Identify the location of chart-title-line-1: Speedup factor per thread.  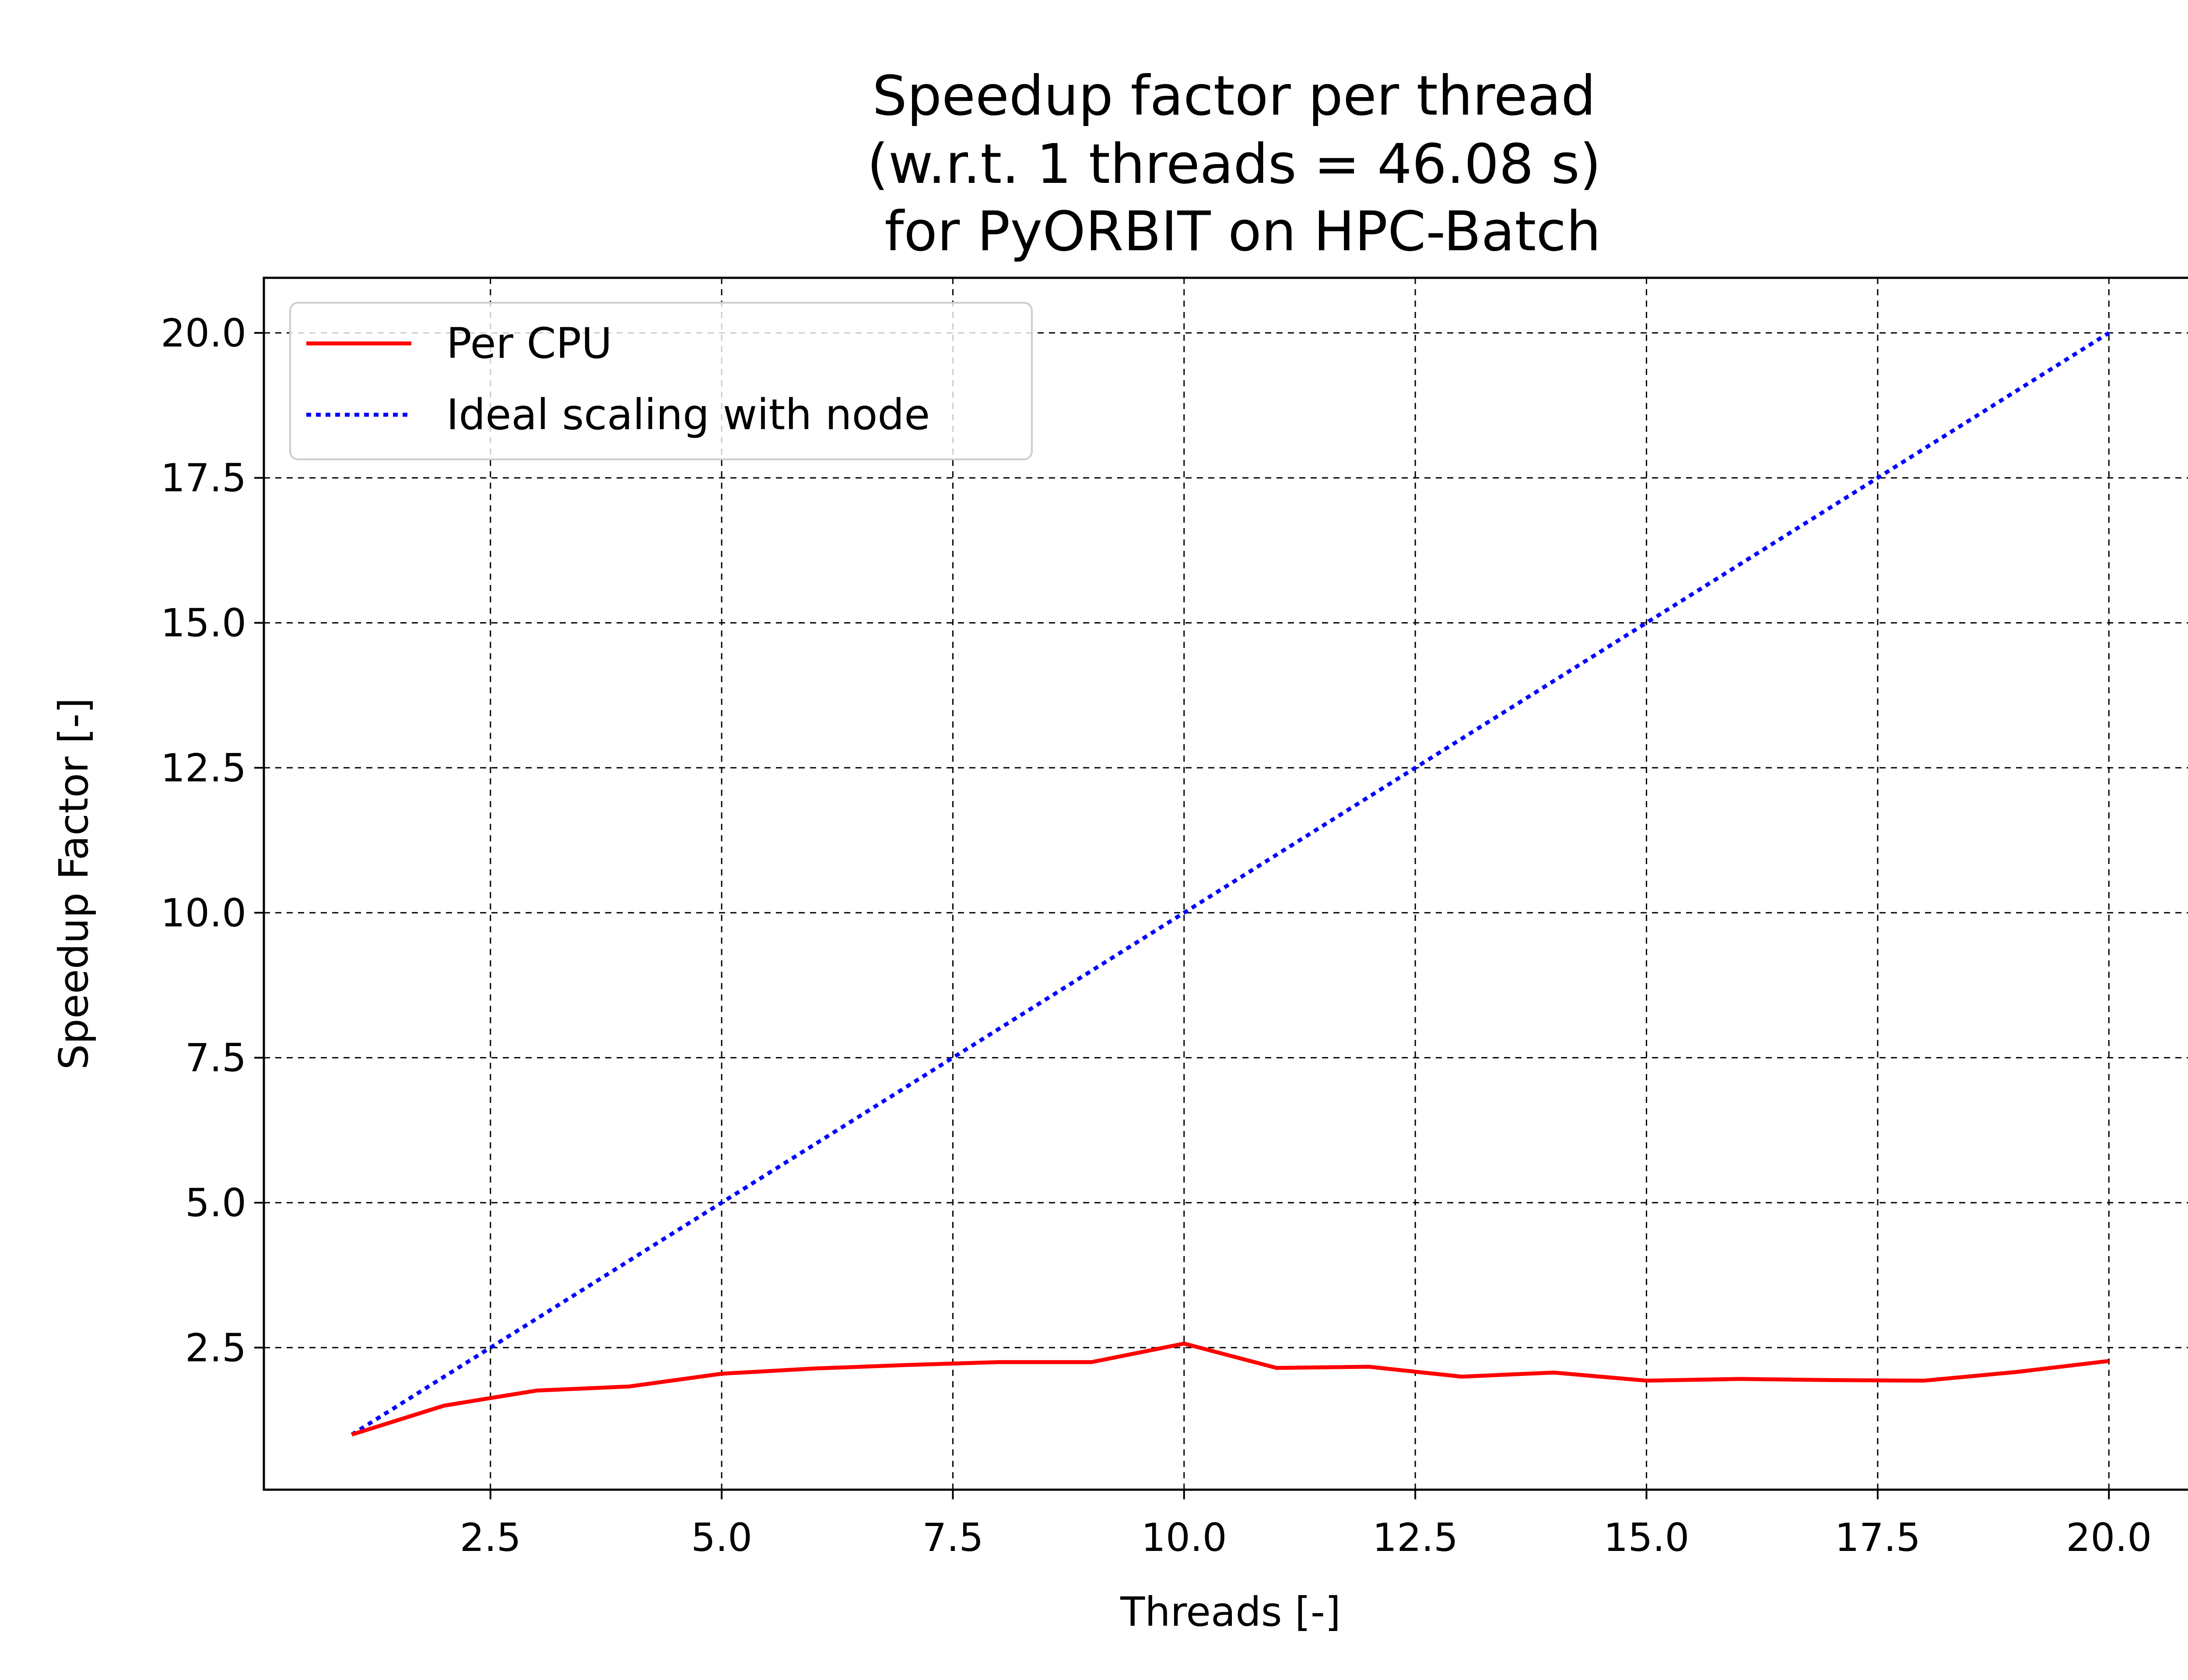
(1233, 96).